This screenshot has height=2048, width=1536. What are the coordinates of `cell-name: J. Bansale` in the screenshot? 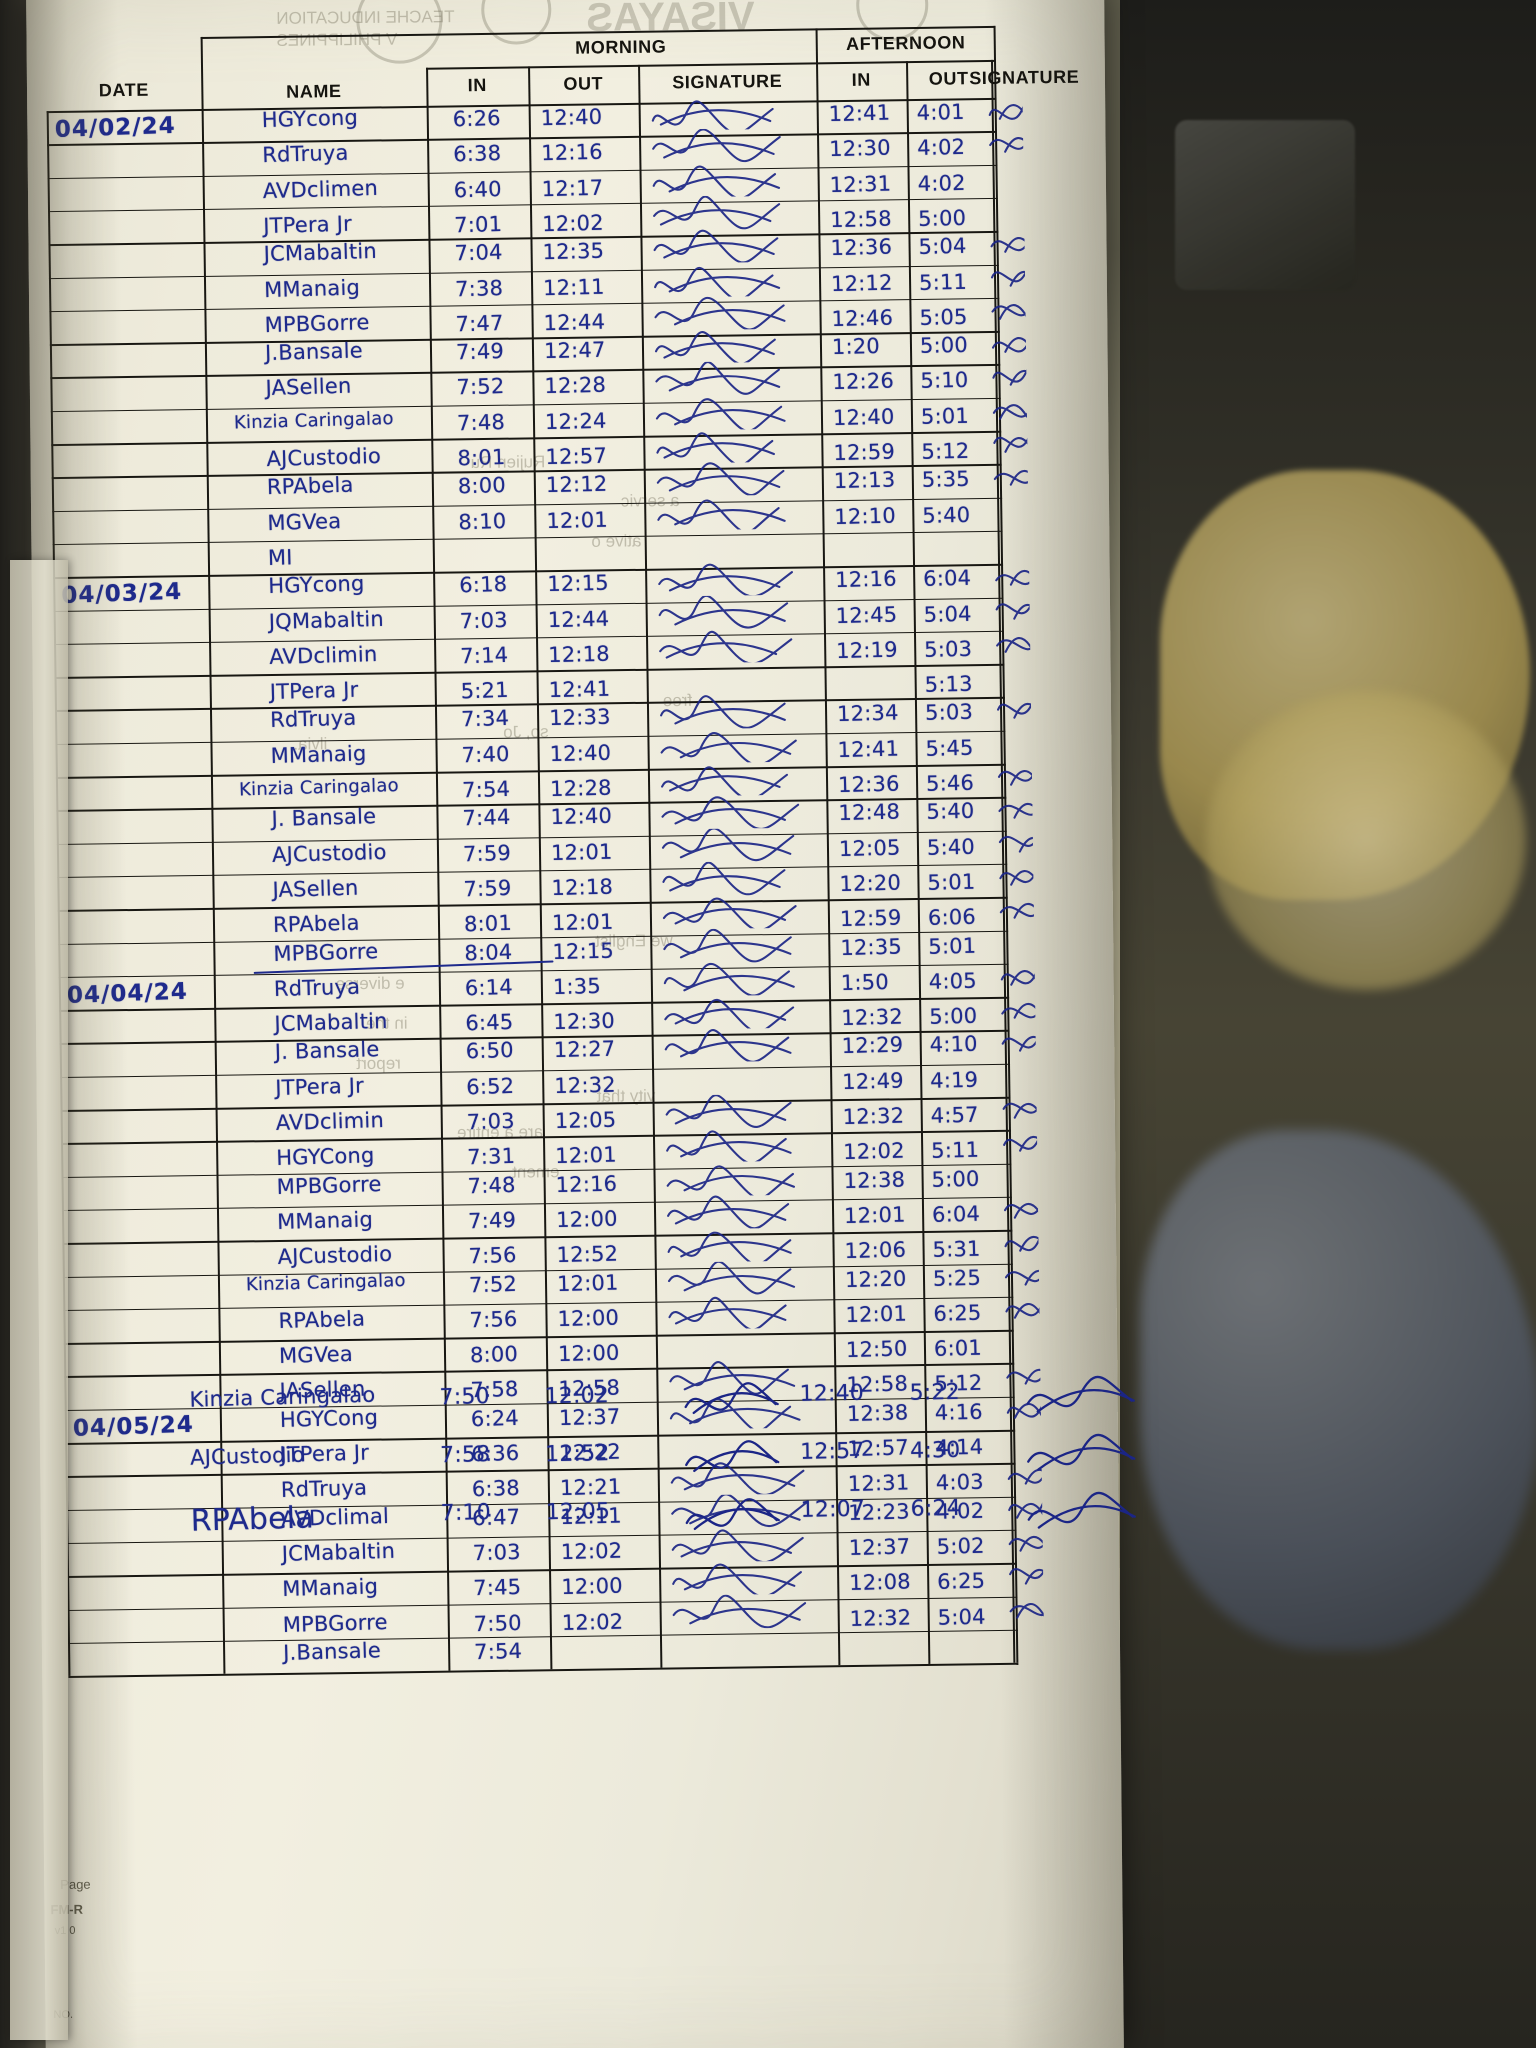 It's located at (324, 818).